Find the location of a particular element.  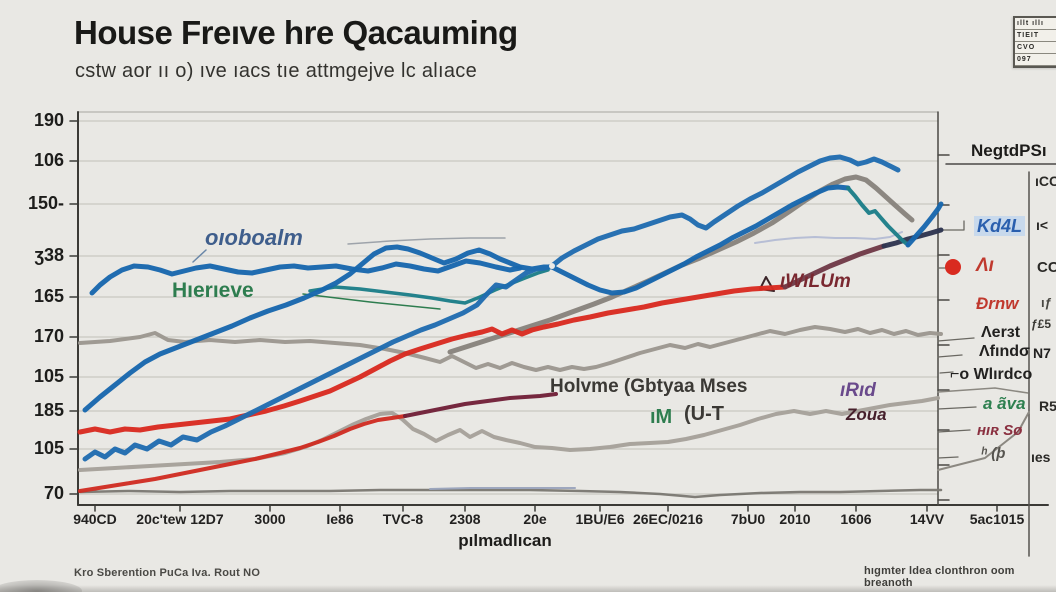

chart-annotation: ıRıd is located at coordinates (858, 390).